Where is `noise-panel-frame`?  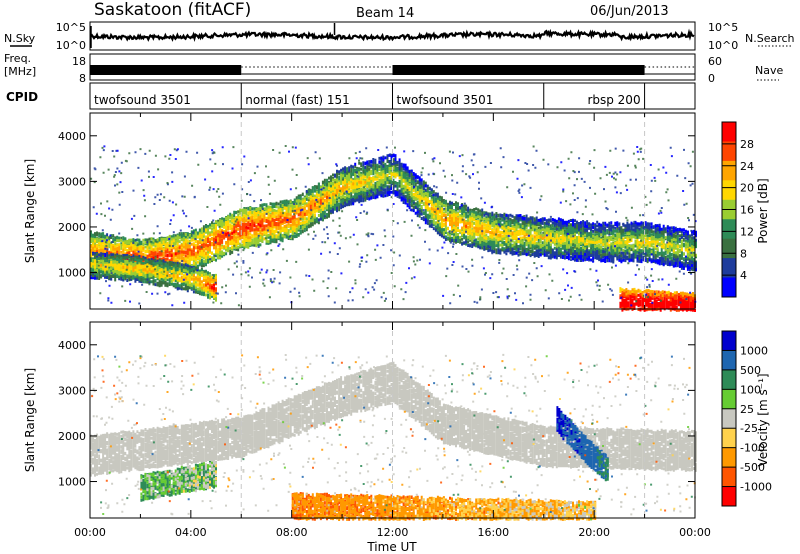 noise-panel-frame is located at coordinates (392, 36).